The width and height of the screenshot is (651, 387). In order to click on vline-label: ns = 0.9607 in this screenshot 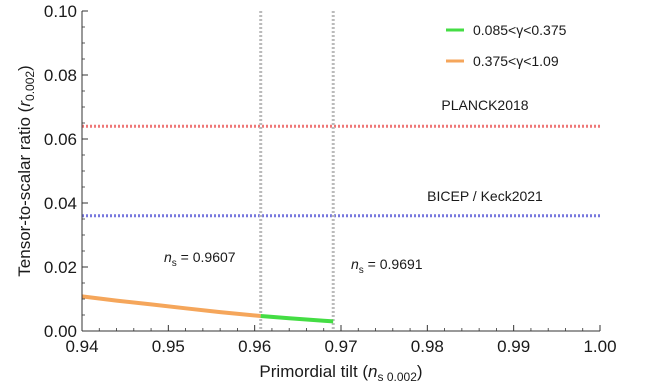, I will do `click(200, 259)`.